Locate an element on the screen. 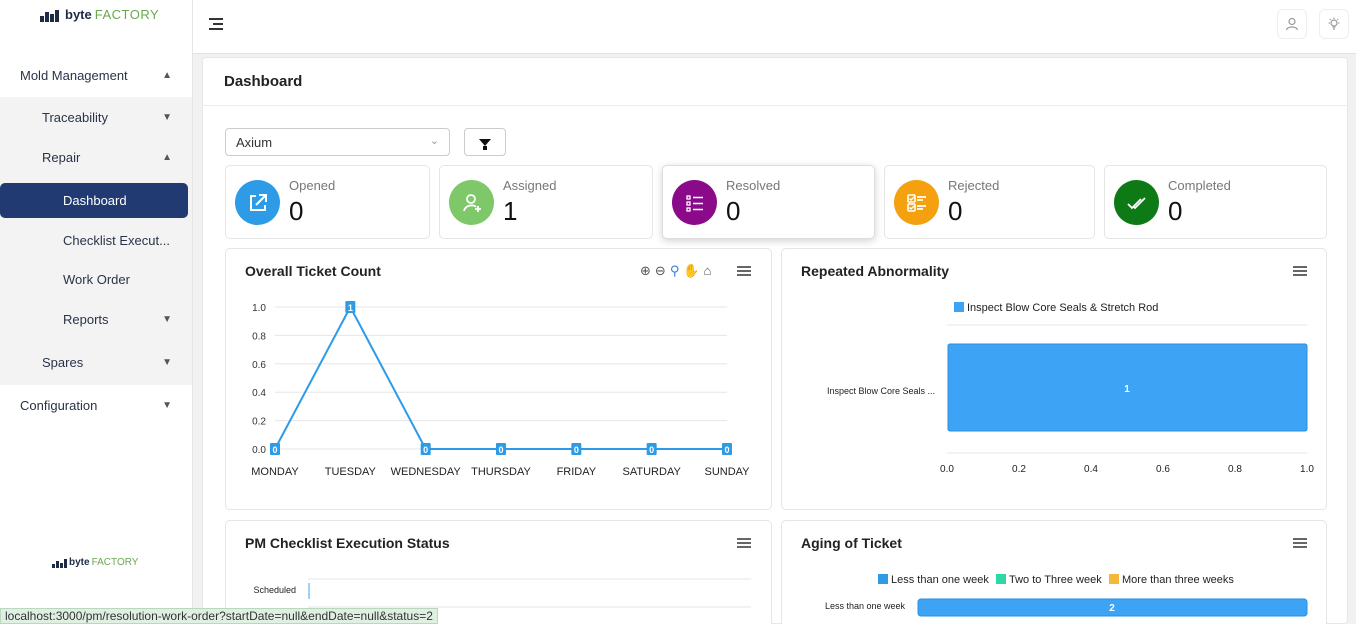  stat-label: Resolved is located at coordinates (753, 185).